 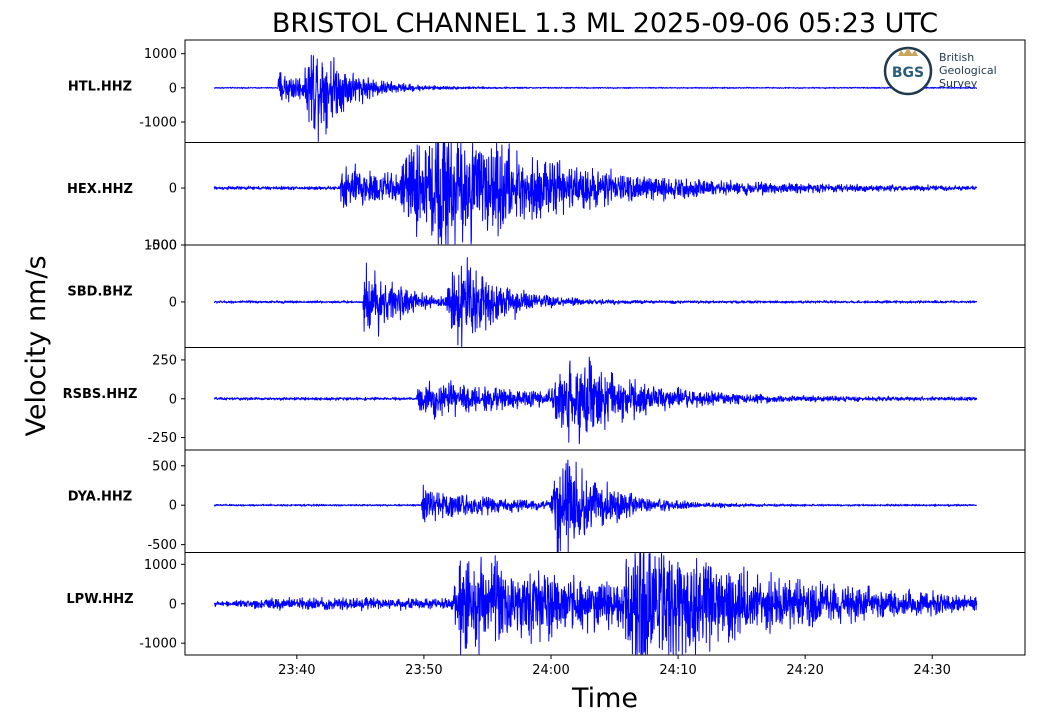 What do you see at coordinates (164, 360) in the screenshot?
I see `y-tick-label: 250` at bounding box center [164, 360].